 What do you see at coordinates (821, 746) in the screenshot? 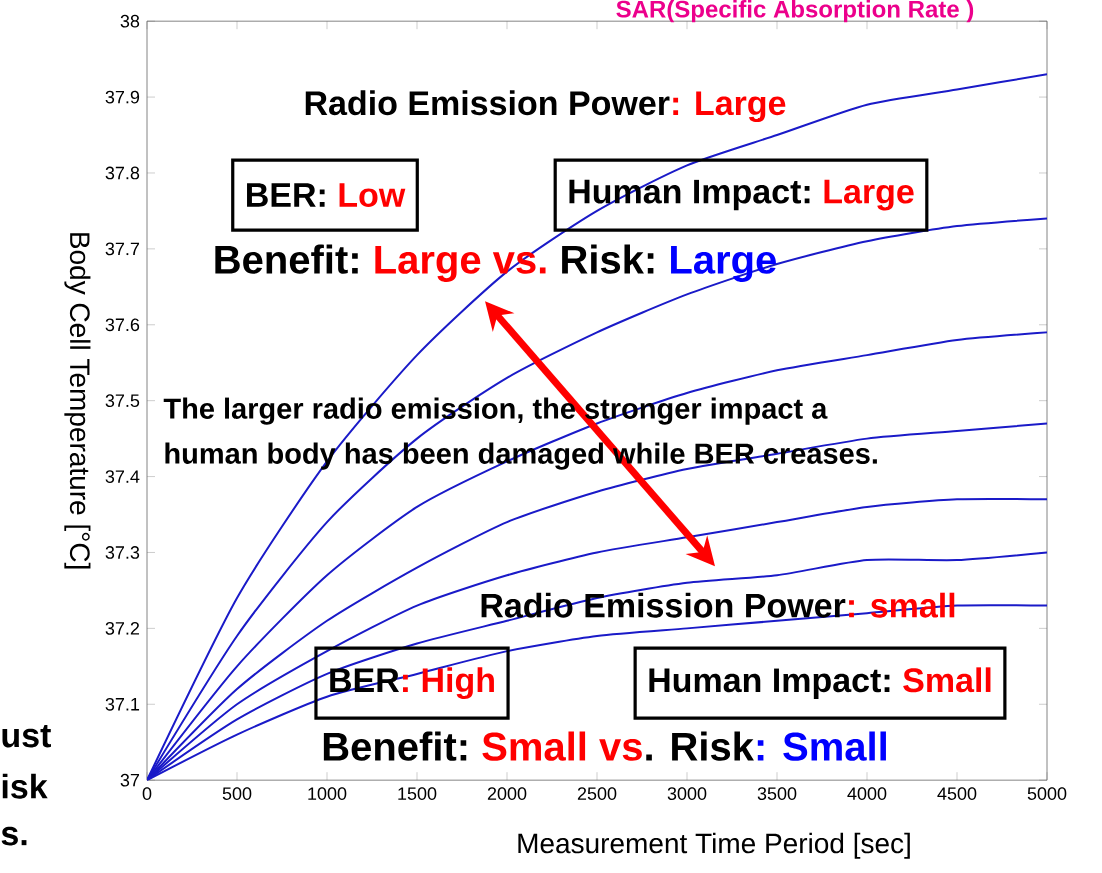
I see `annotation: : Small` at bounding box center [821, 746].